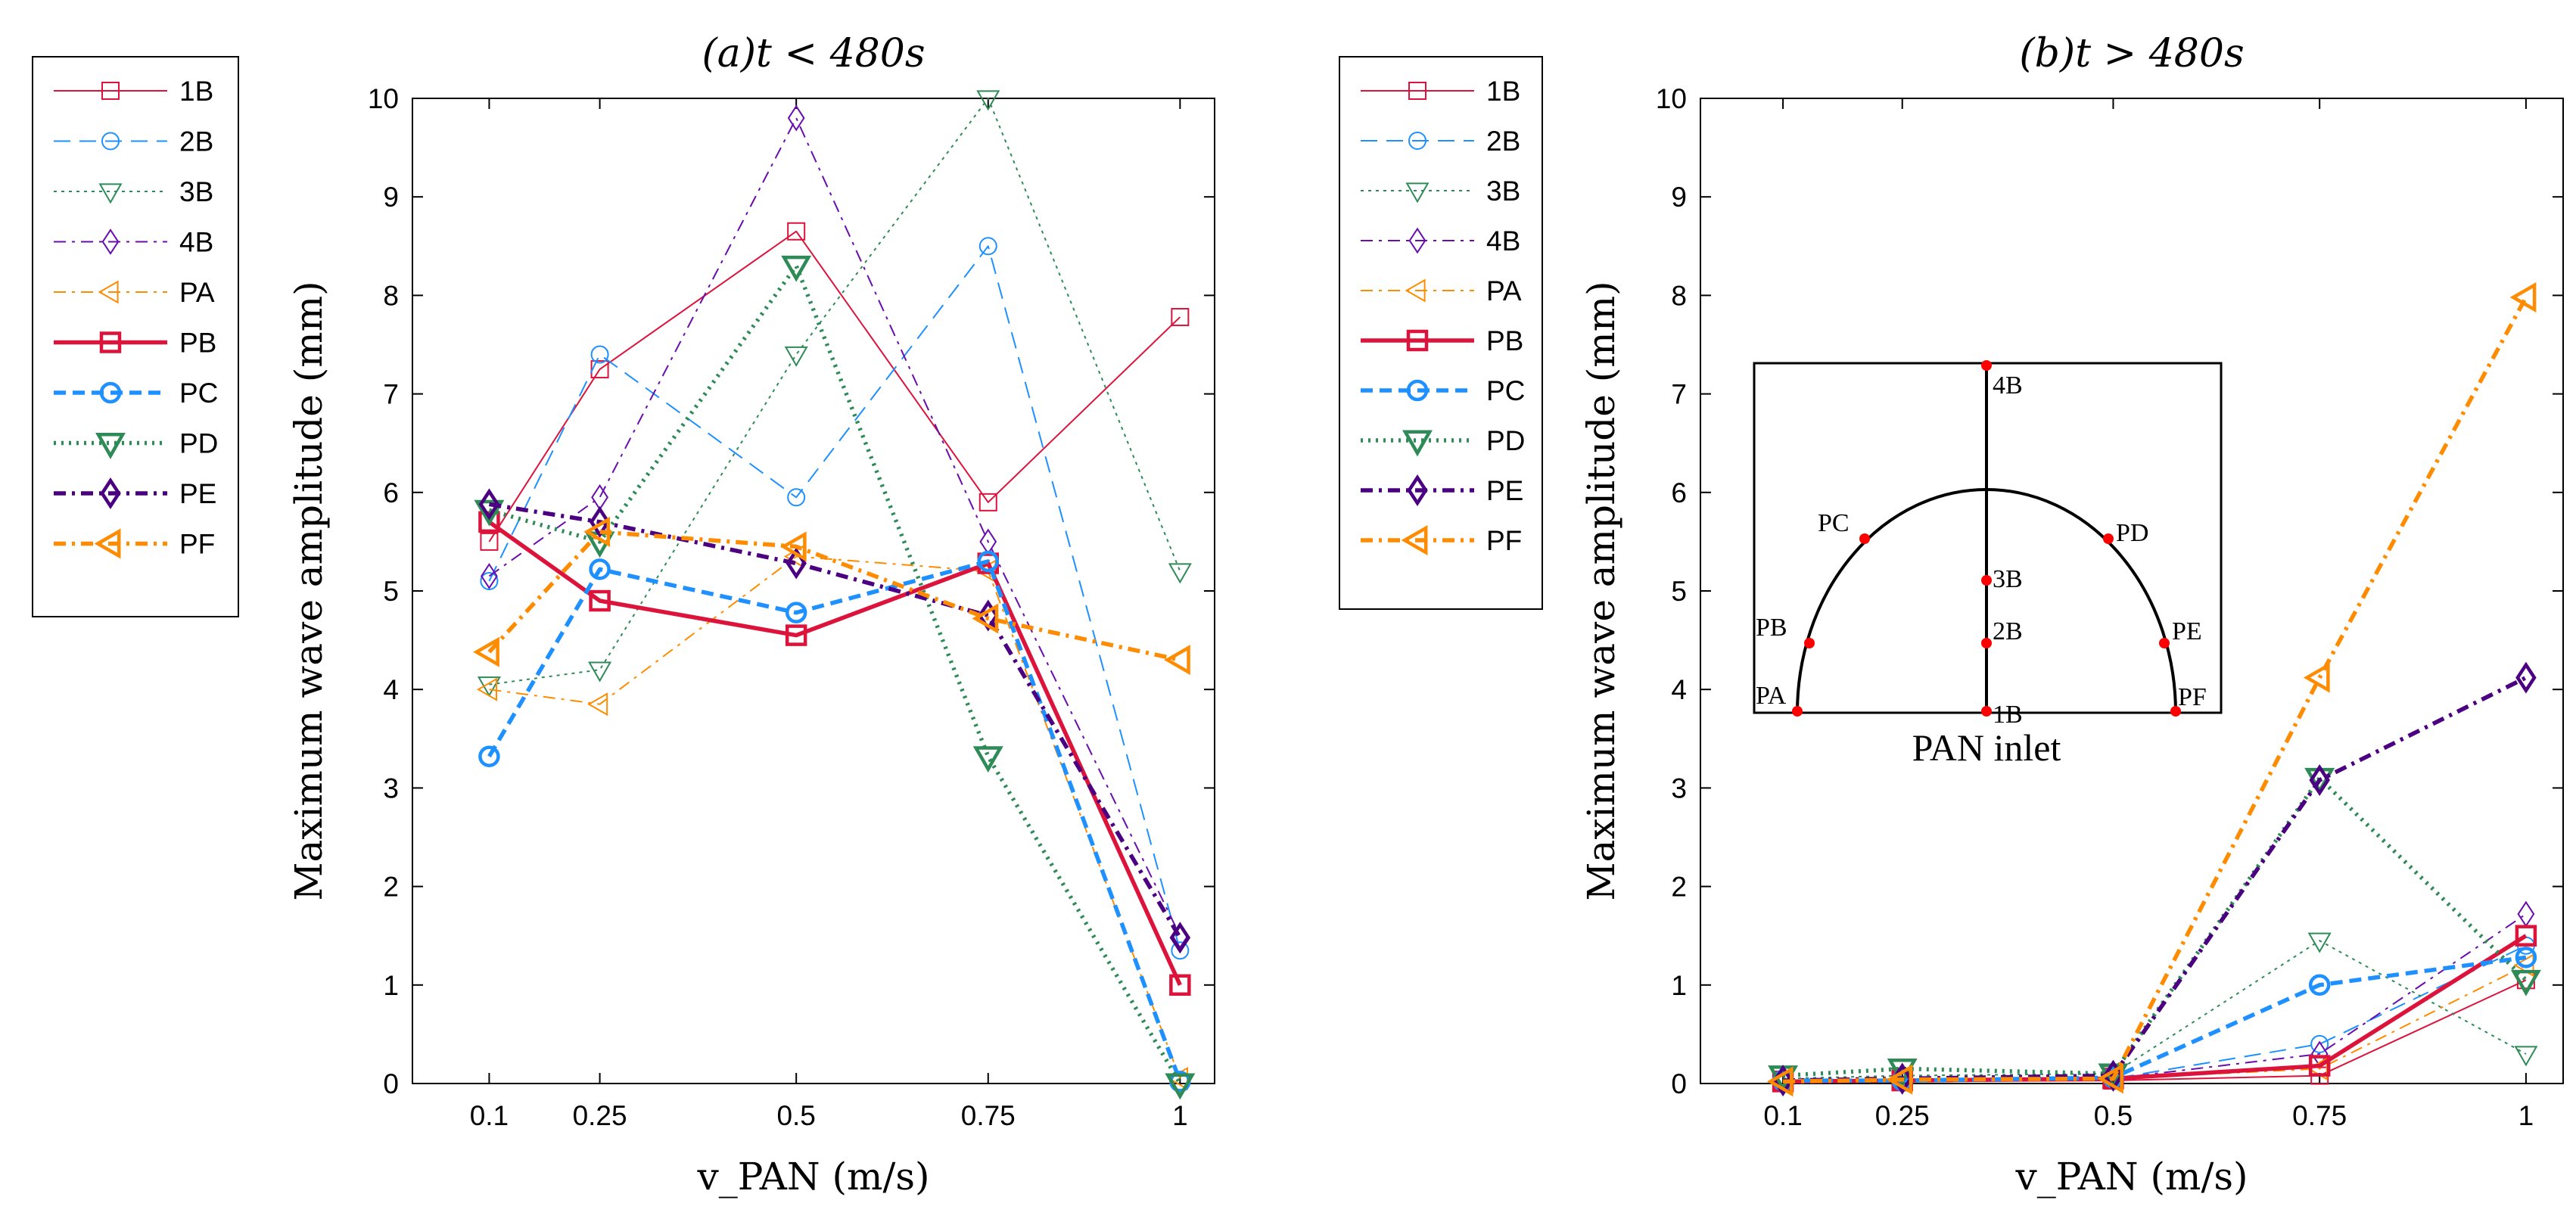  I want to click on x-tick-label: 0.25, so click(600, 1115).